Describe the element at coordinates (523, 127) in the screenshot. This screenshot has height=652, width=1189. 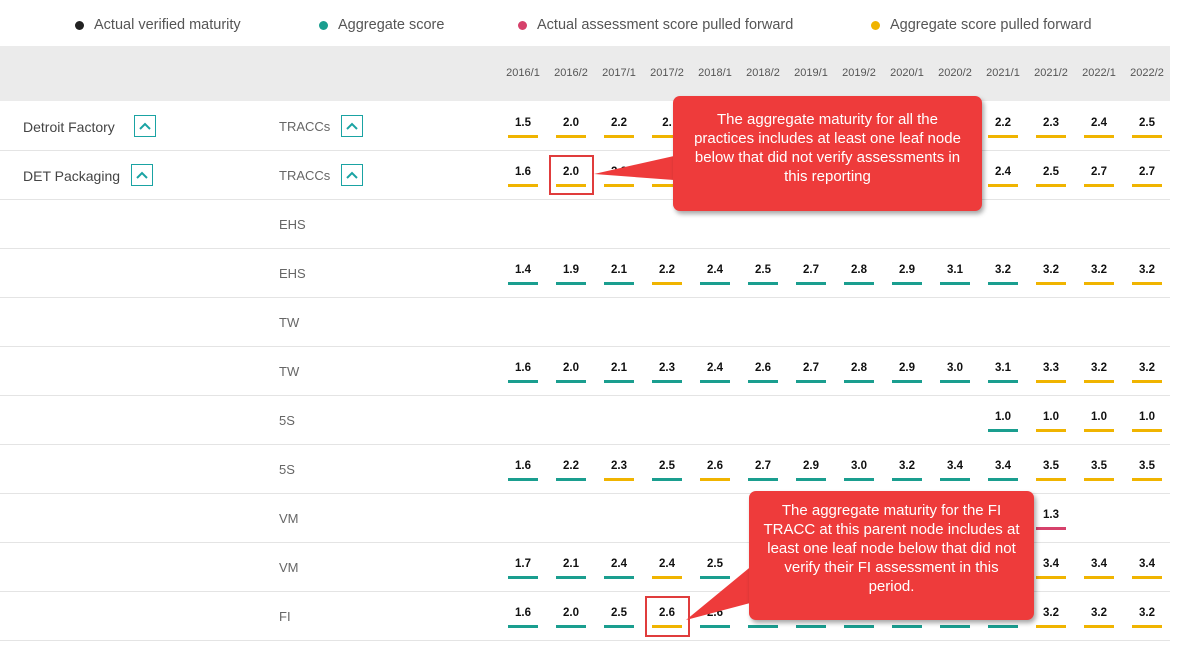
I see `score-cell: 1.5` at that location.